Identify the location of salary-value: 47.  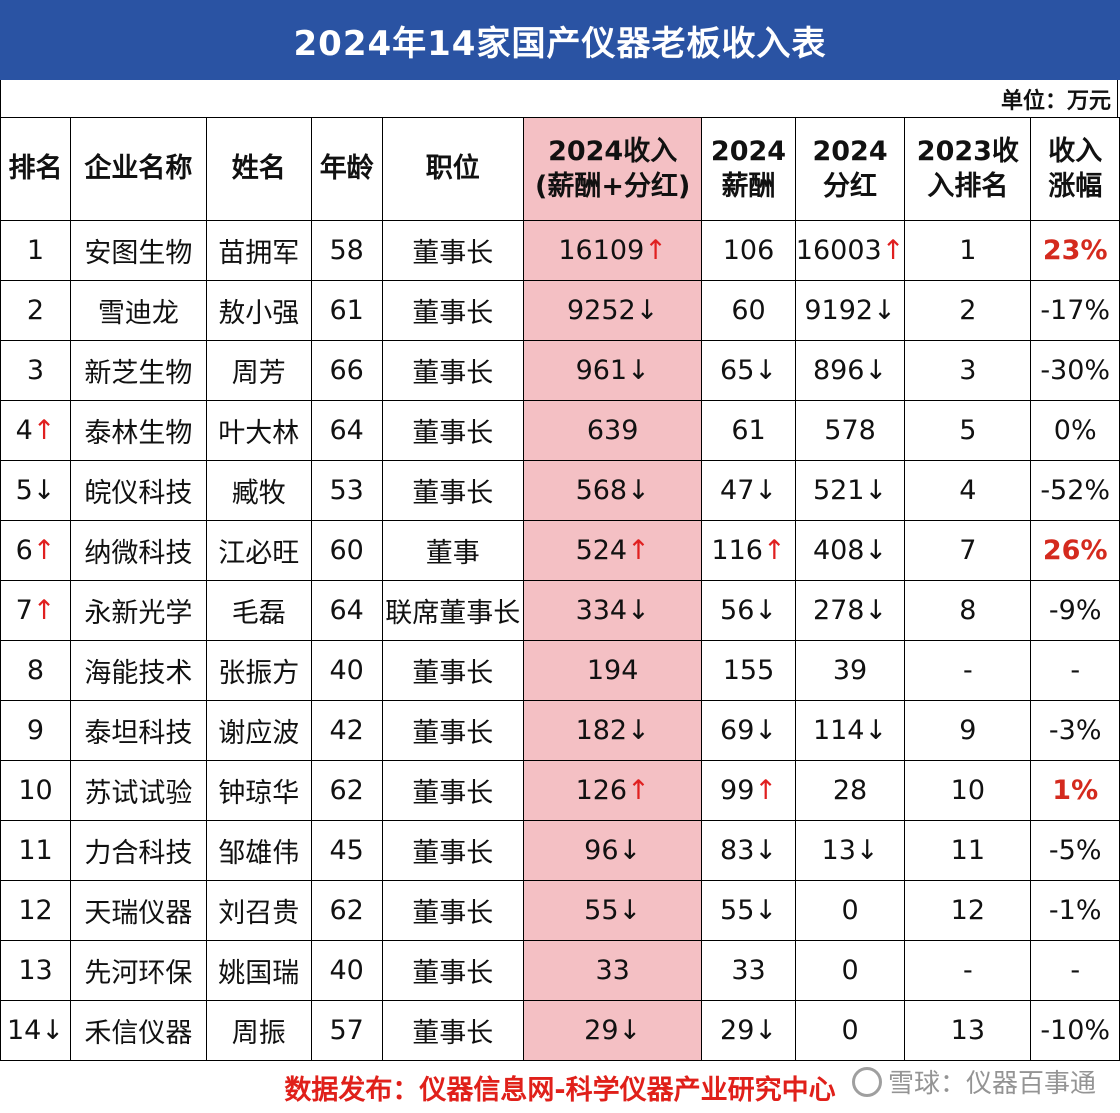
(737, 490).